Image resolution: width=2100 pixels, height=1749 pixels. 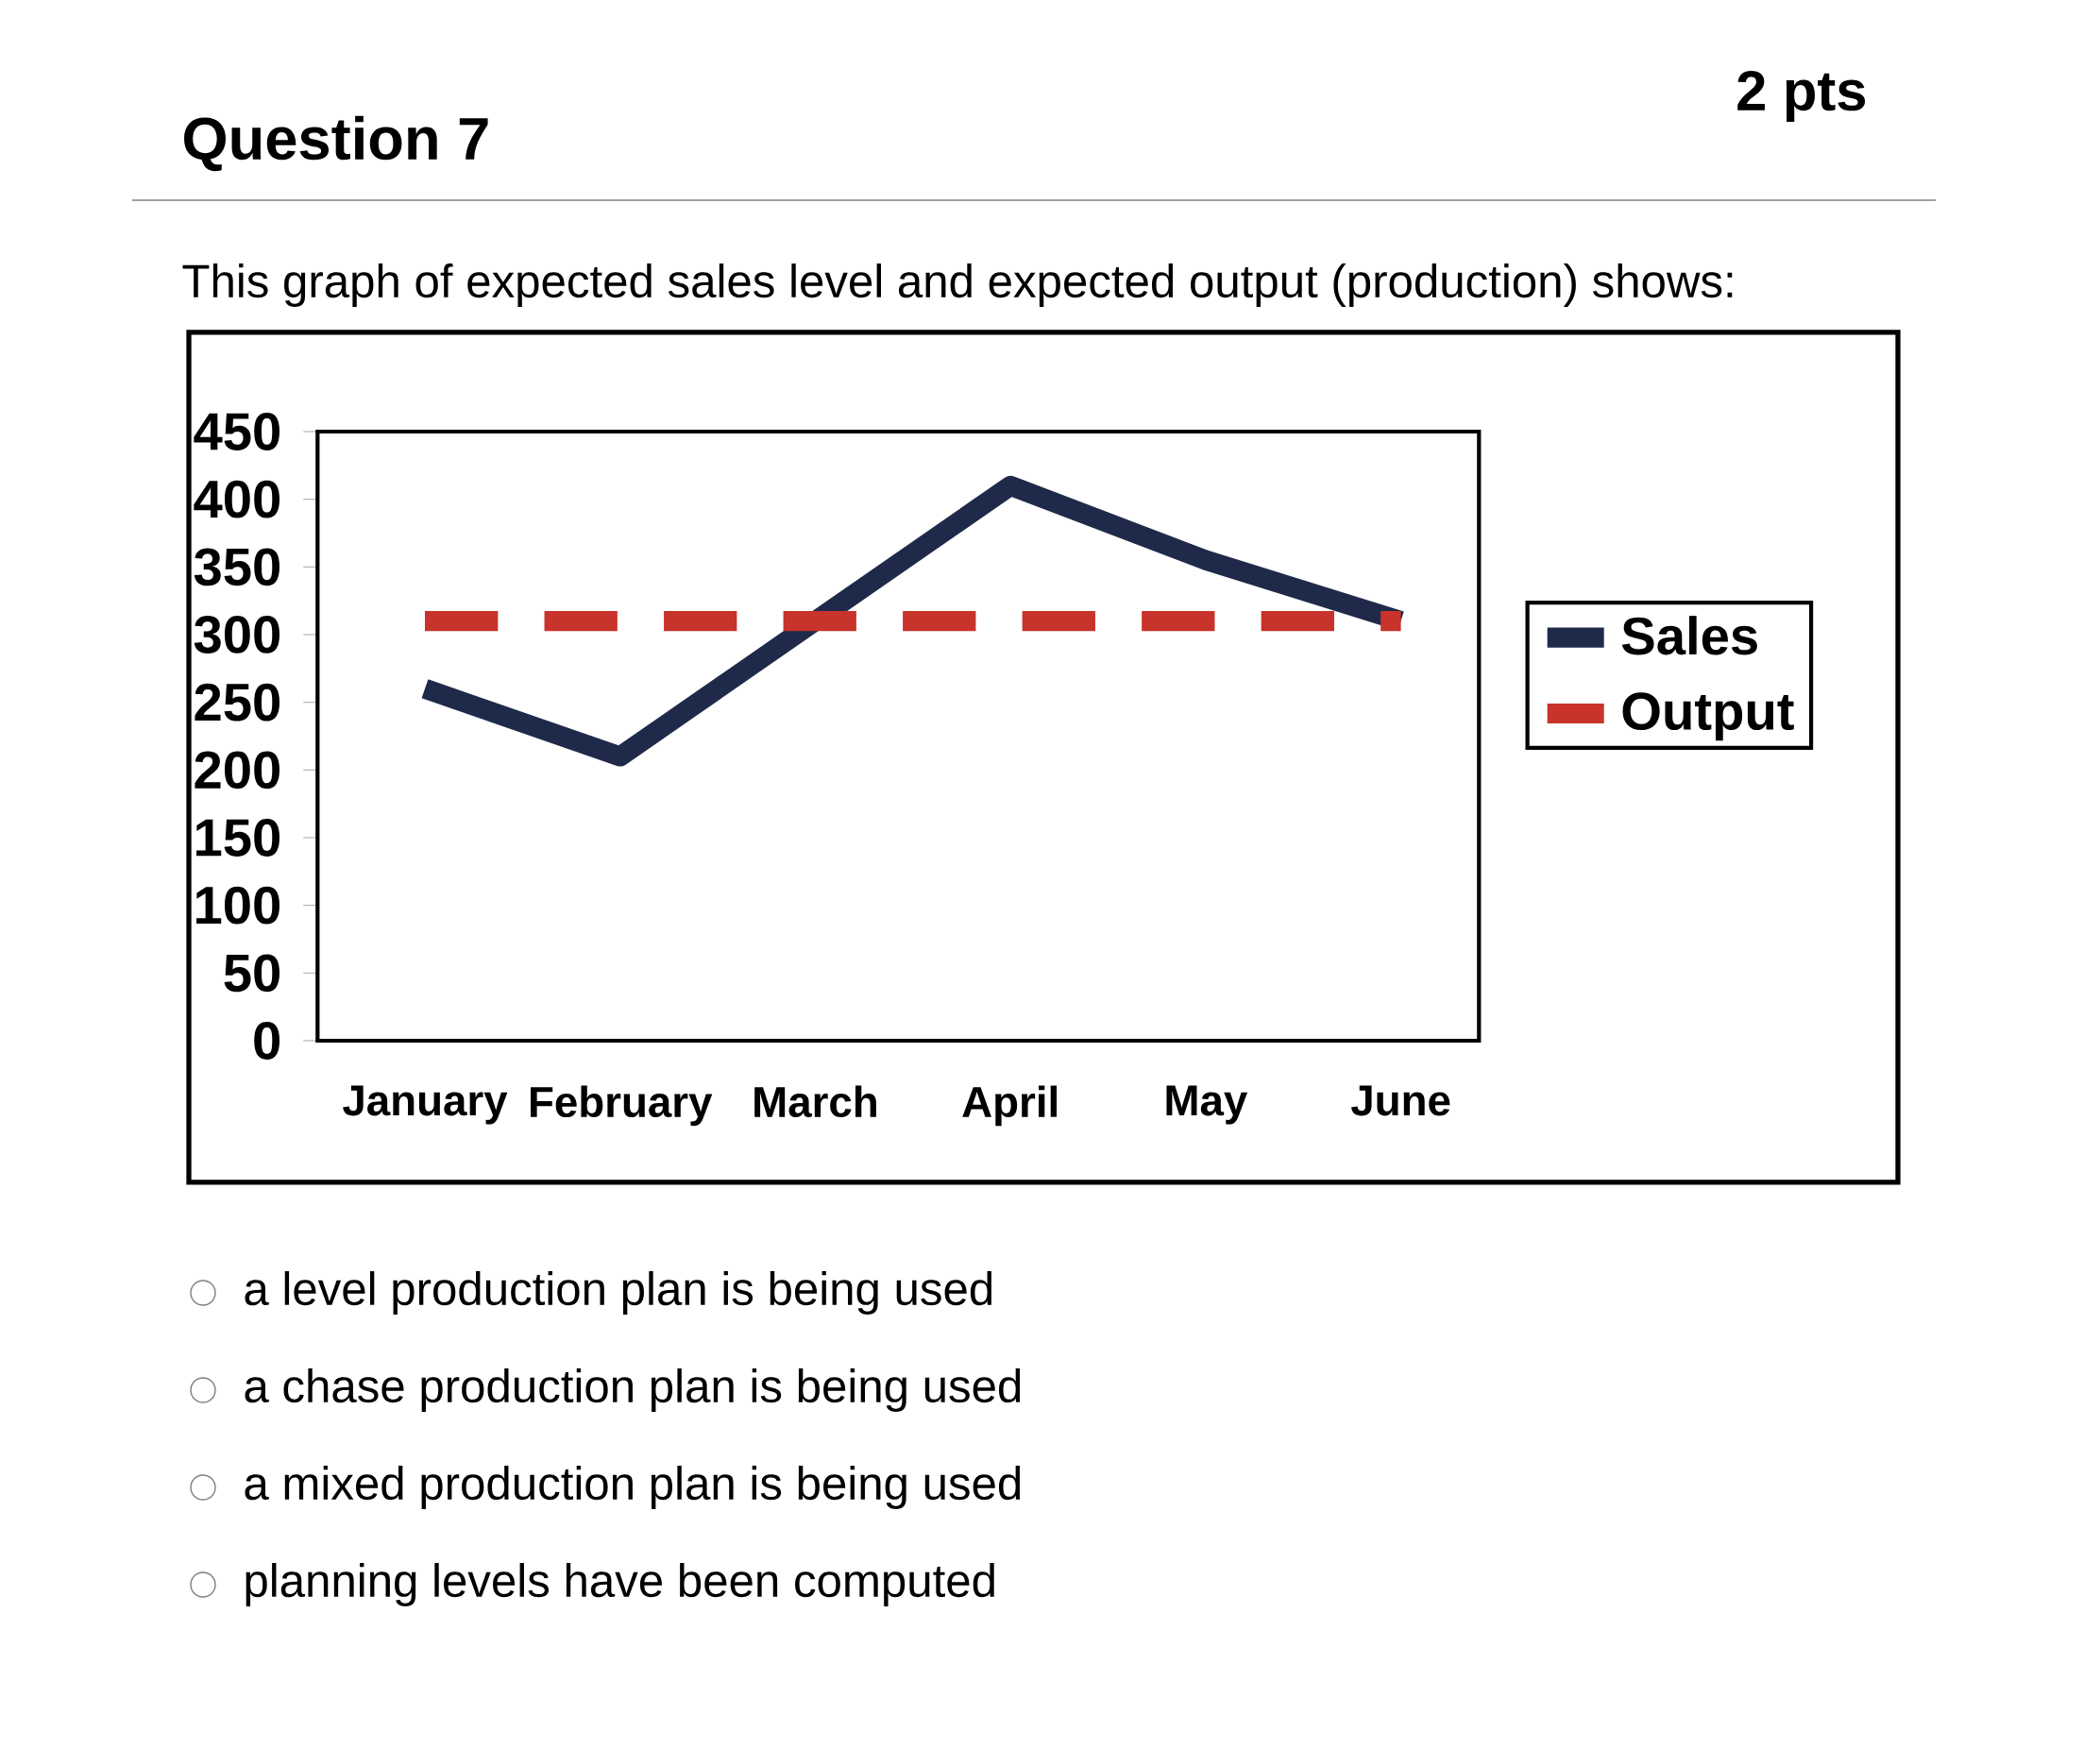 What do you see at coordinates (236, 431) in the screenshot?
I see `y-tick-label: 450` at bounding box center [236, 431].